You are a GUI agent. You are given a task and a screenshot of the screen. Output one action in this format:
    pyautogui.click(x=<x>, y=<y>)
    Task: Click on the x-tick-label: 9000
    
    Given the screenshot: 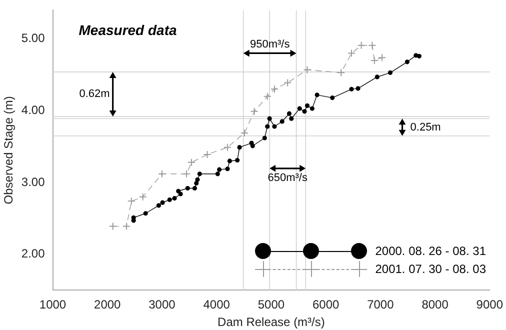 What is the action you would take?
    pyautogui.click(x=490, y=305)
    